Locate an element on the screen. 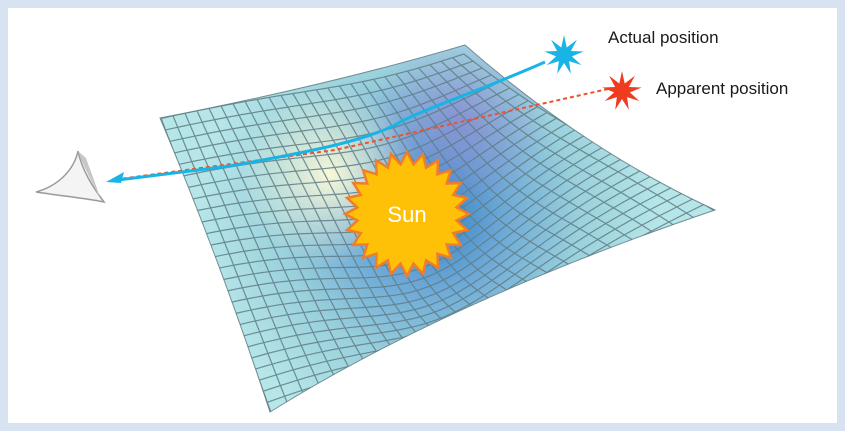  apparent-star-icon is located at coordinates (622, 90).